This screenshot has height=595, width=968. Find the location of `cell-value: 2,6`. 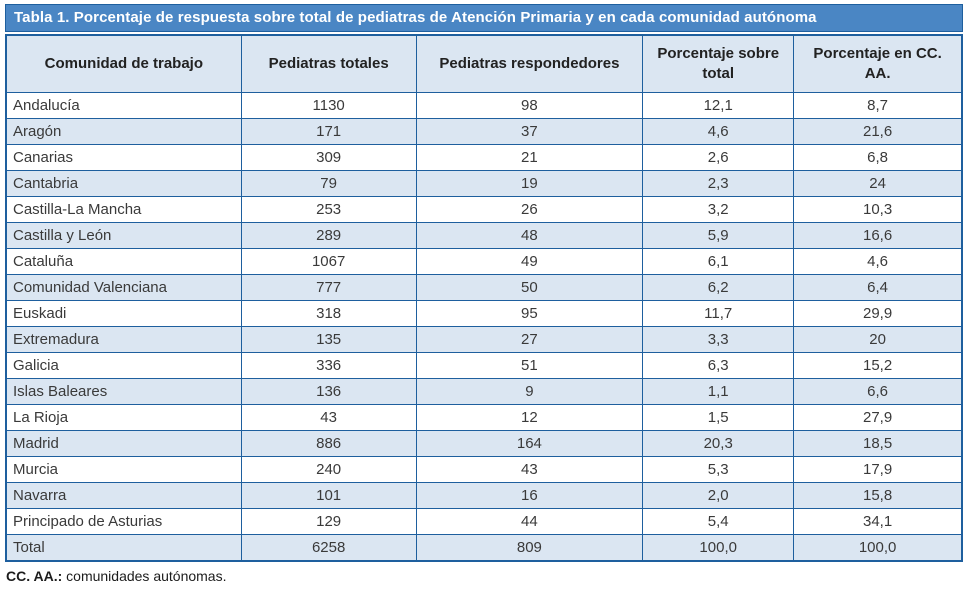

cell-value: 2,6 is located at coordinates (718, 157).